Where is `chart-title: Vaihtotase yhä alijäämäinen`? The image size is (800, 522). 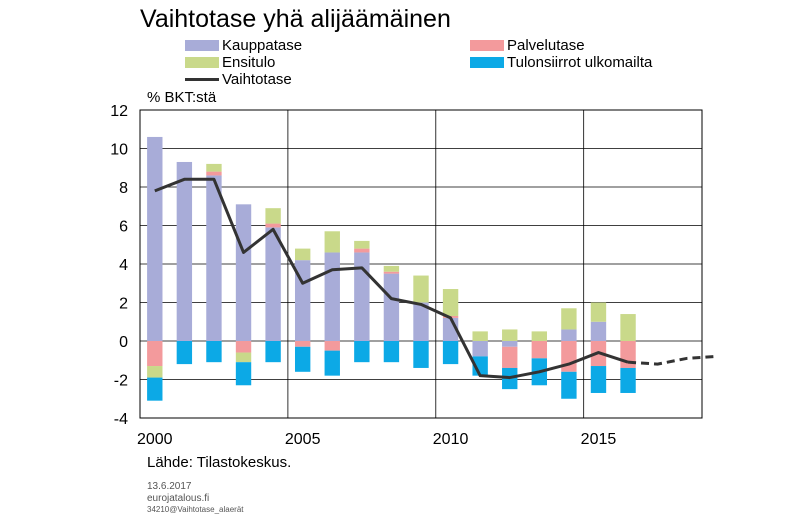
chart-title: Vaihtotase yhä alijäämäinen is located at coordinates (295, 19).